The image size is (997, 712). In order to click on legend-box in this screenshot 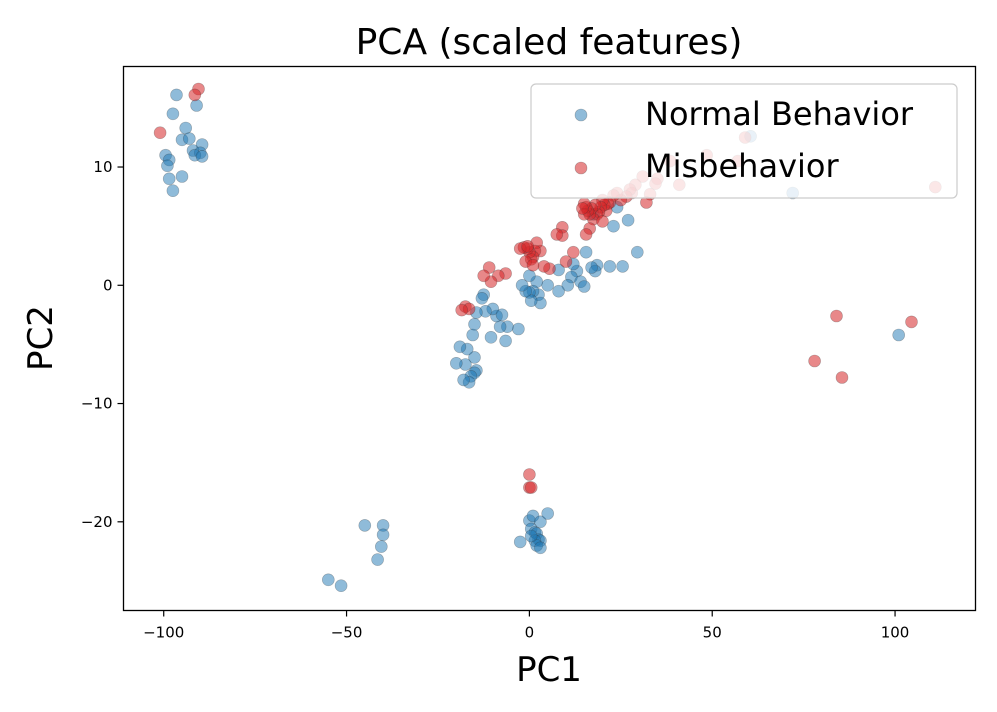, I will do `click(744, 141)`.